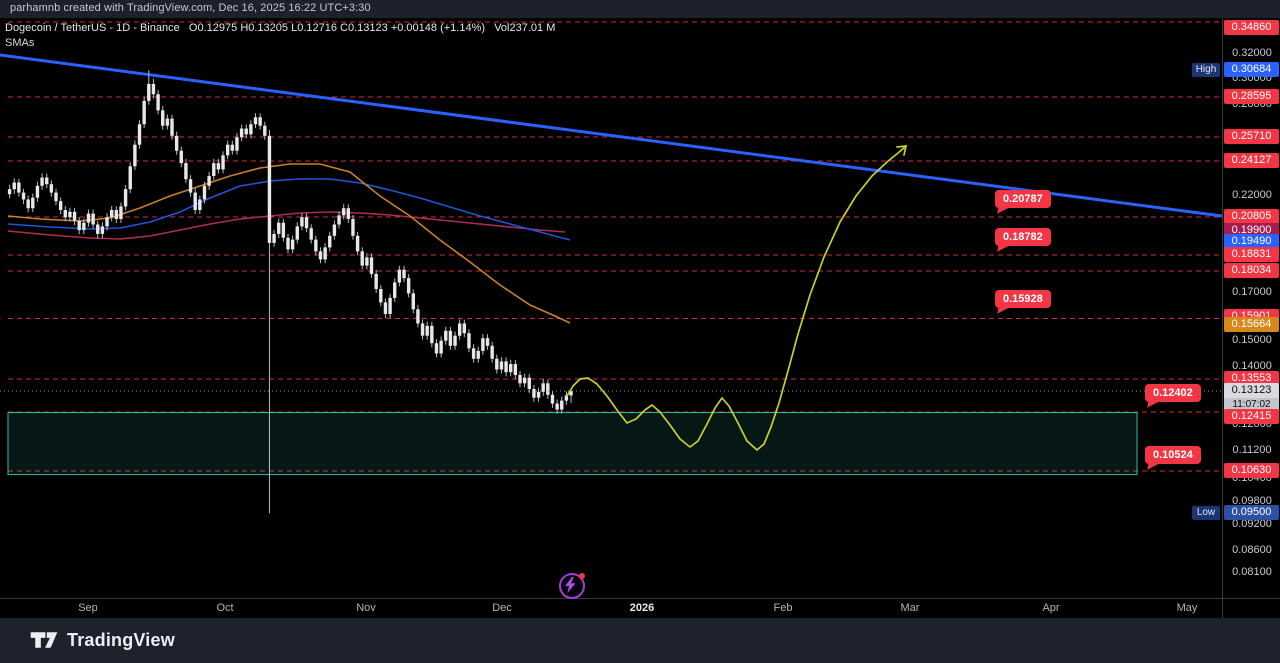 The image size is (1280, 663). What do you see at coordinates (1251, 241) in the screenshot?
I see `price-badge-0.19490: 0.19490` at bounding box center [1251, 241].